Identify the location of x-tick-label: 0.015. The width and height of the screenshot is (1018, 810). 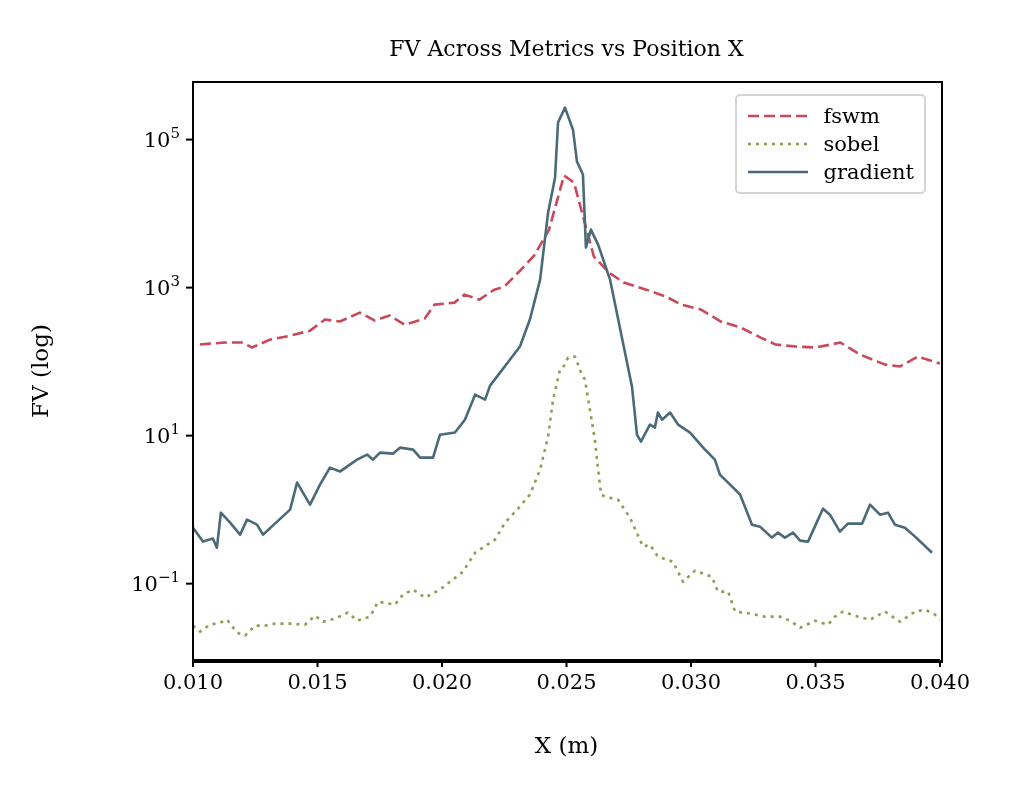
(317, 682).